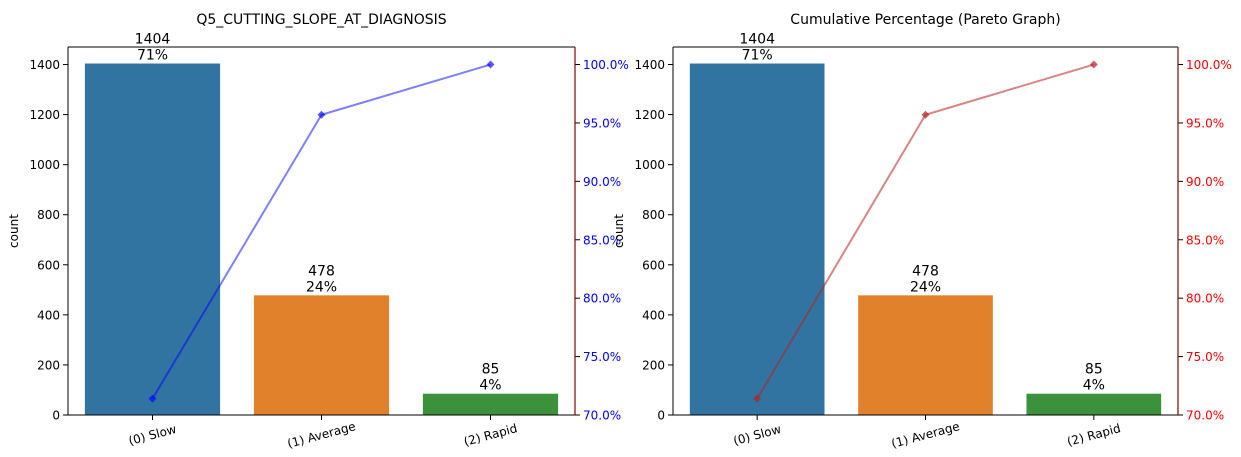 The image size is (1241, 457). What do you see at coordinates (925, 20) in the screenshot?
I see `chart-title: Cumulative Percentage (Pareto Graph)` at bounding box center [925, 20].